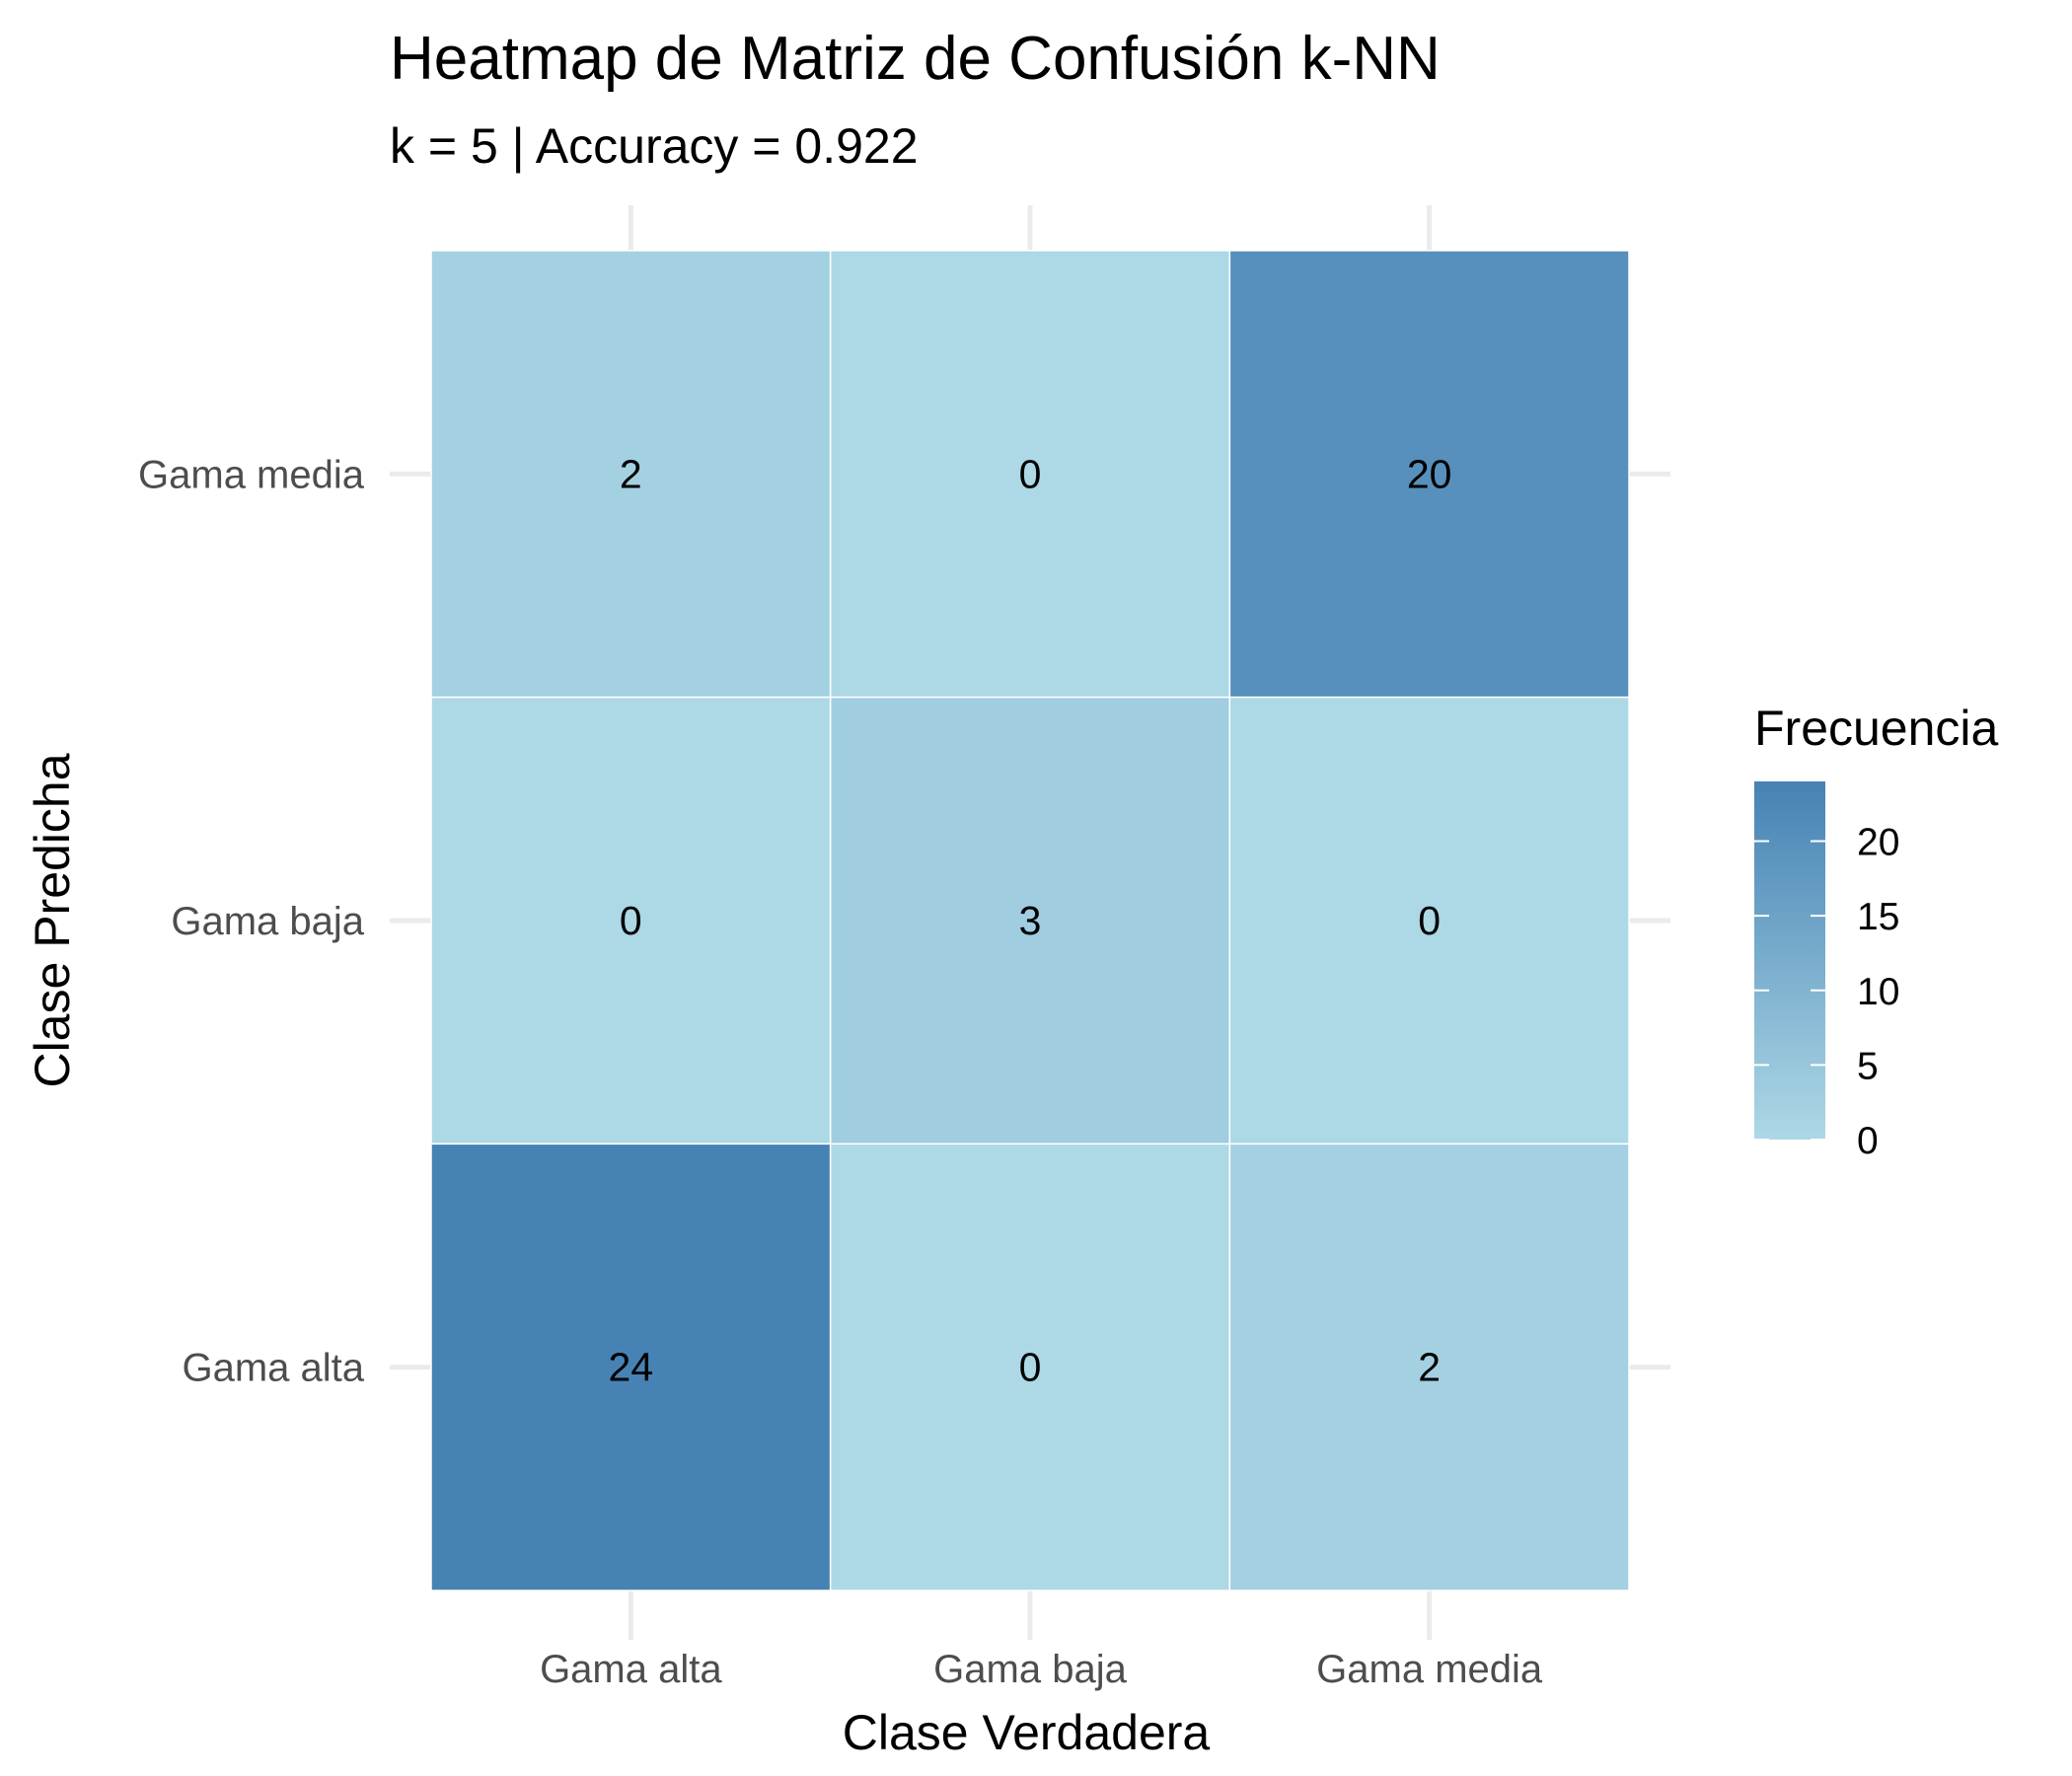 Image resolution: width=2072 pixels, height=1776 pixels. Describe the element at coordinates (1827, 992) in the screenshot. I see `legend-ticks: 0 5 10 15 20` at that location.